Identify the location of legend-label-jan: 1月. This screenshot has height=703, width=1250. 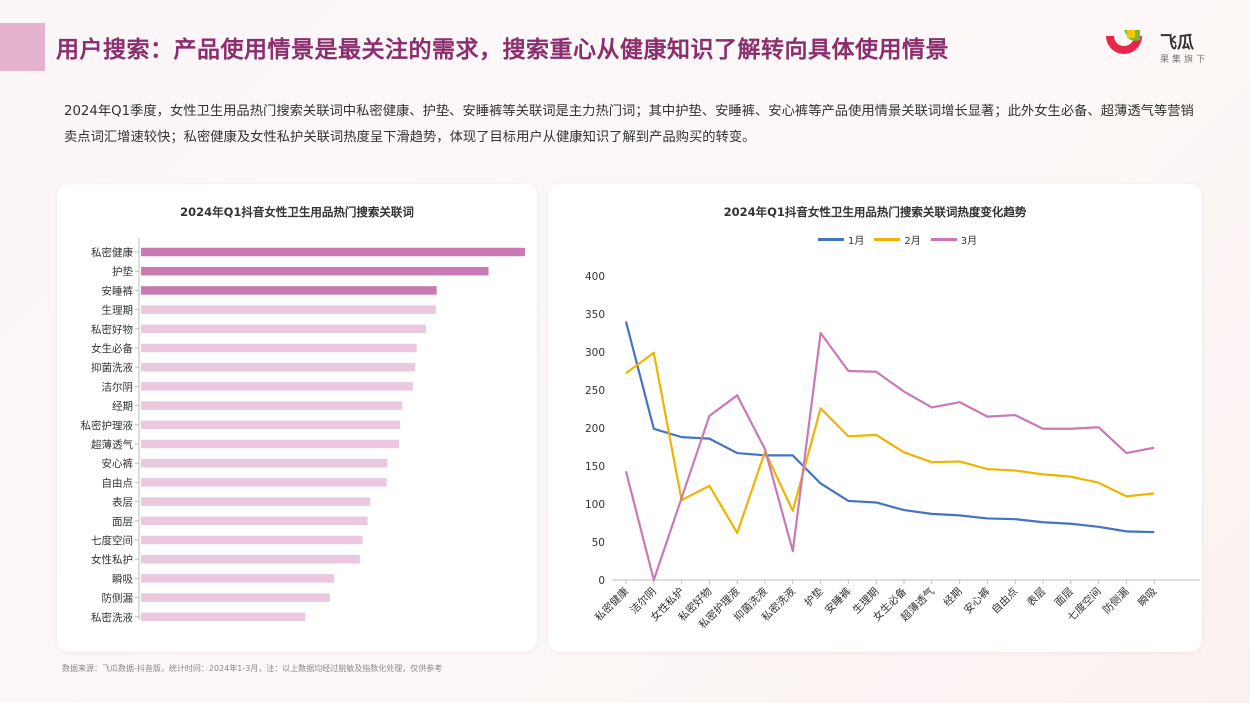
(856, 241).